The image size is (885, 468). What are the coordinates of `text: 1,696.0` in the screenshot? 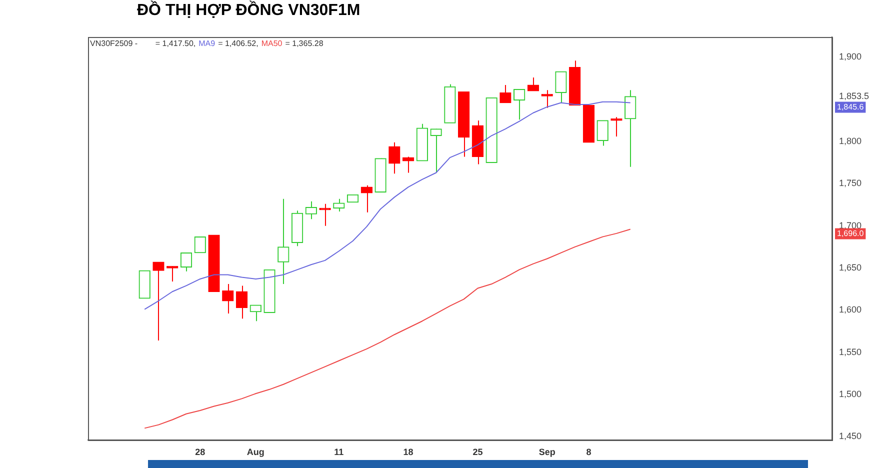 It's located at (850, 233).